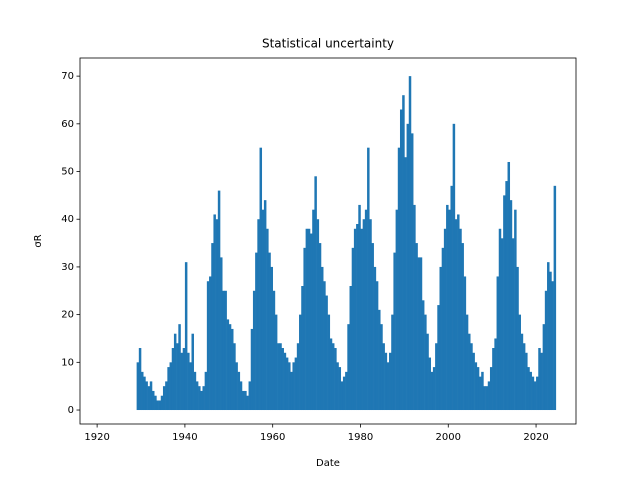  Describe the element at coordinates (67, 172) in the screenshot. I see `y-tick-label: 50` at that location.